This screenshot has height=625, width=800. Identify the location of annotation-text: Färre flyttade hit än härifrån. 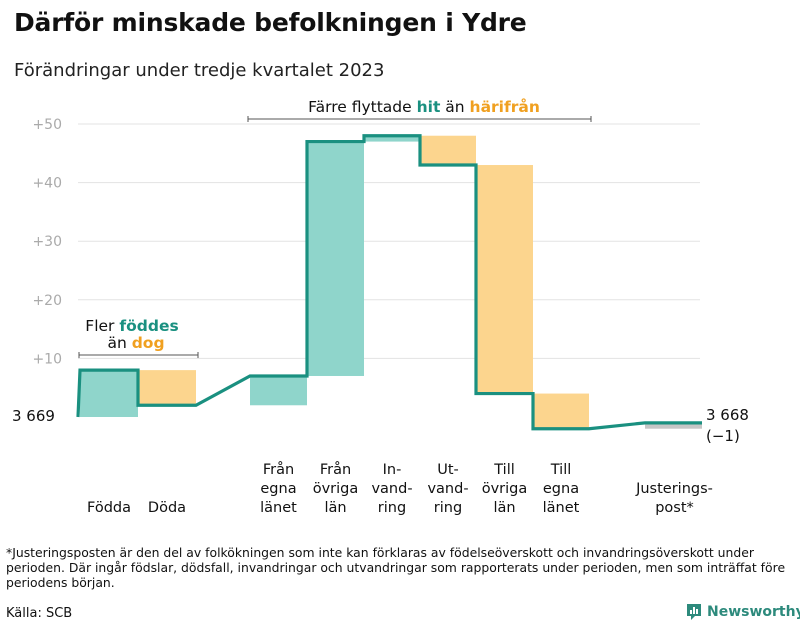
(424, 106).